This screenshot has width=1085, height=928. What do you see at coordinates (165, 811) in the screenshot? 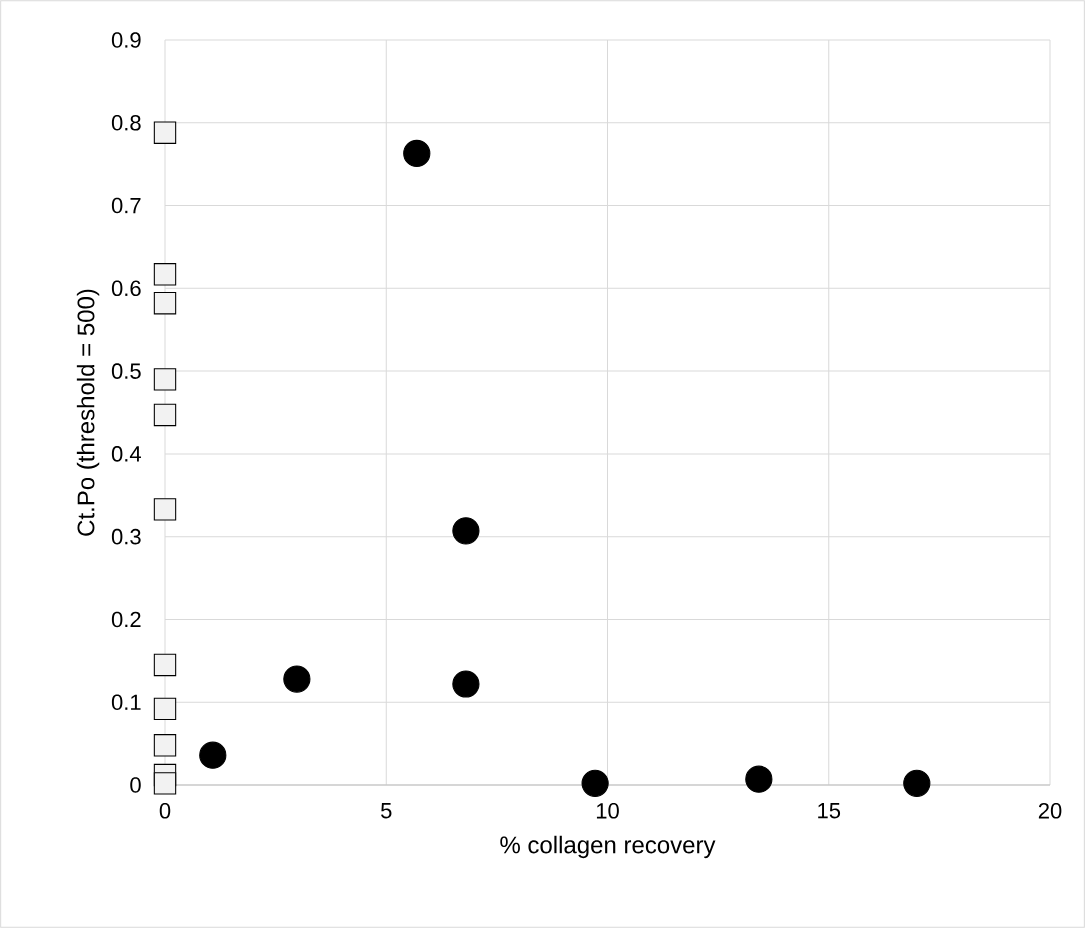
I see `x-tick-label: 0` at bounding box center [165, 811].